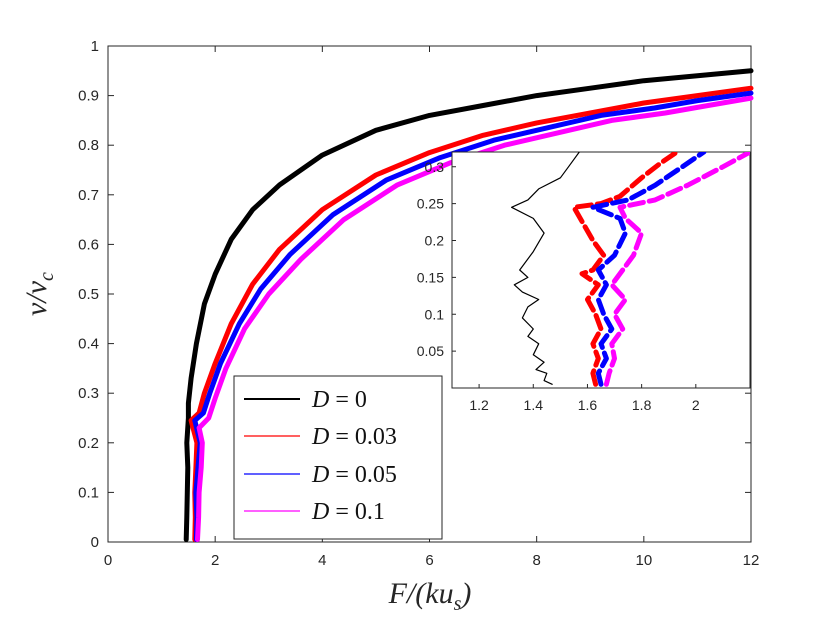 Image resolution: width=830 pixels, height=618 pixels. What do you see at coordinates (47, 276) in the screenshot?
I see `y-axis-title-sub: c` at bounding box center [47, 276].